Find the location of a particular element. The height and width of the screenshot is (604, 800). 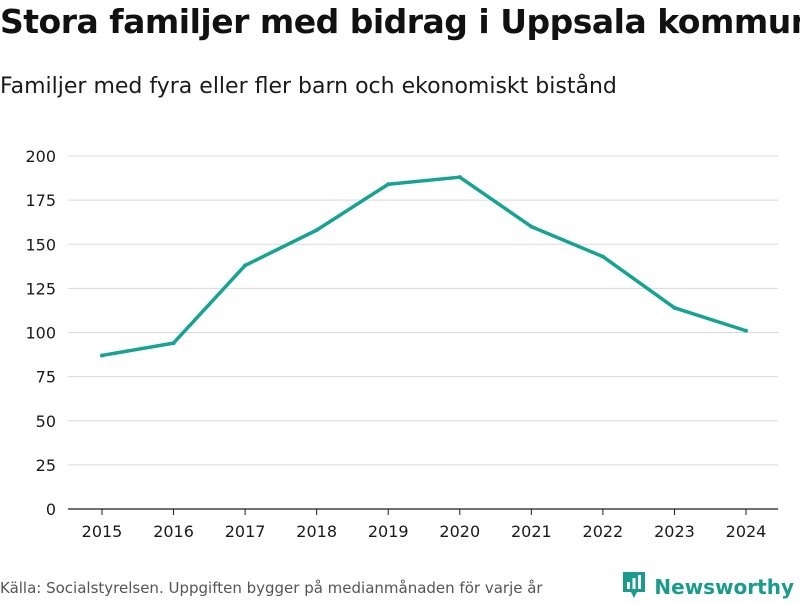

y-tick-label: 100 is located at coordinates (40, 333).